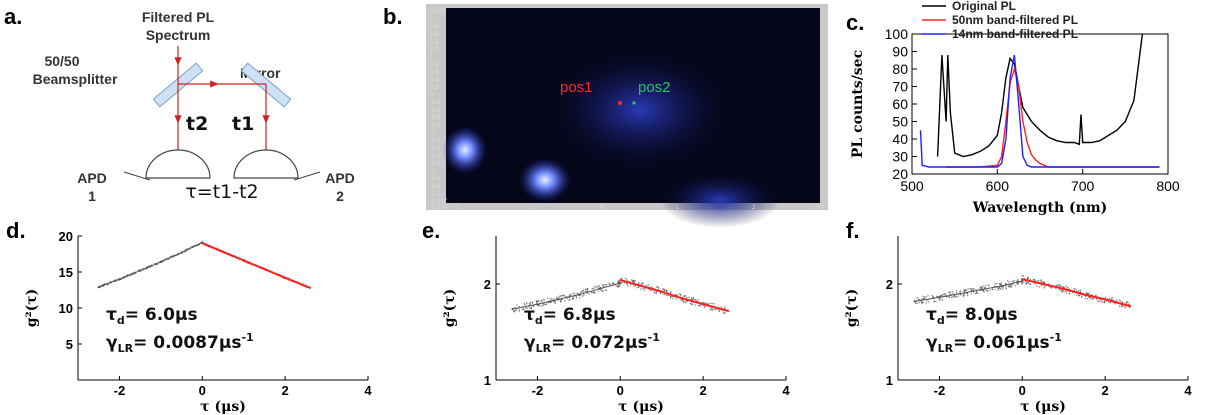  Describe the element at coordinates (340, 196) in the screenshot. I see `apd2-label-line2: 2` at that location.